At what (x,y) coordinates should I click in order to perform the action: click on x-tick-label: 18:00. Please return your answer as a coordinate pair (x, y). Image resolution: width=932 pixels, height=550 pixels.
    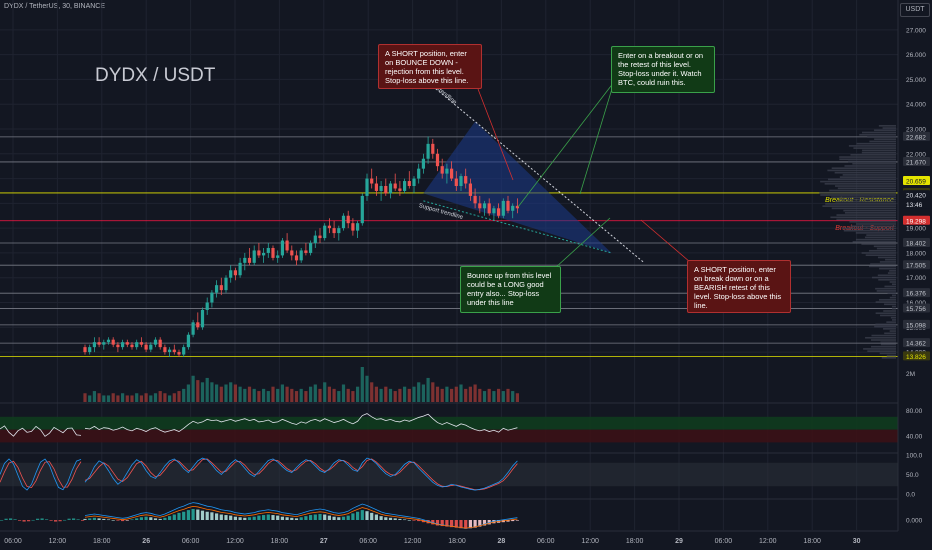
    Looking at the image, I should click on (457, 541).